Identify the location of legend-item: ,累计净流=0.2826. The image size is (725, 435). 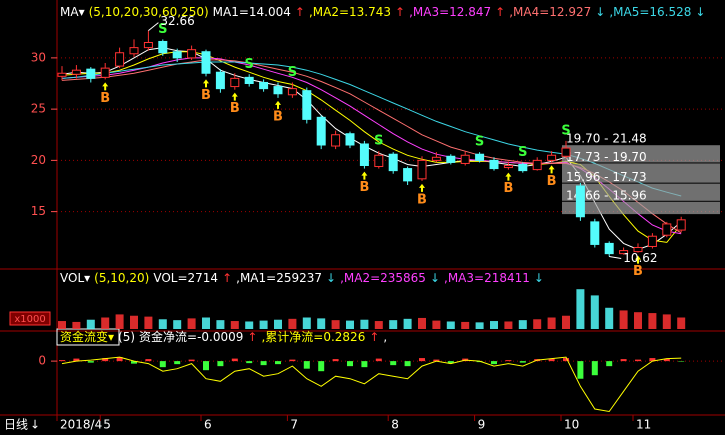
(313, 337).